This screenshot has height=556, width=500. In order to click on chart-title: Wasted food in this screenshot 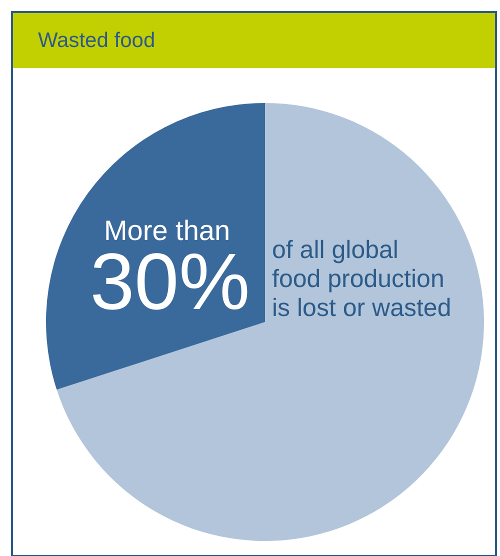, I will do `click(97, 40)`.